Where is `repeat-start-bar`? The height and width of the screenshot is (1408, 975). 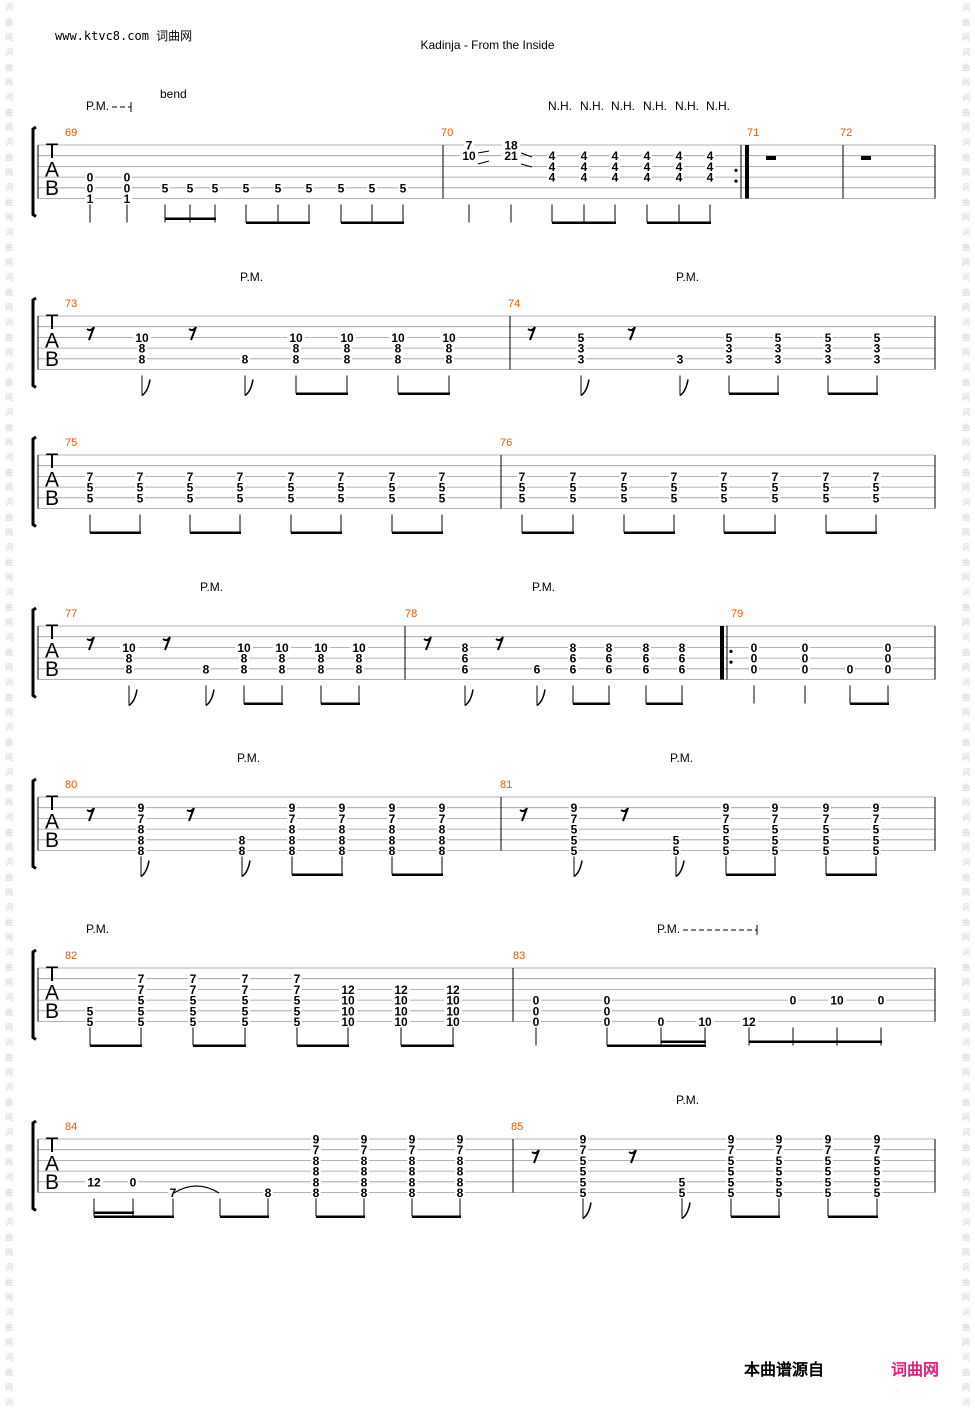
repeat-start-bar is located at coordinates (722, 653).